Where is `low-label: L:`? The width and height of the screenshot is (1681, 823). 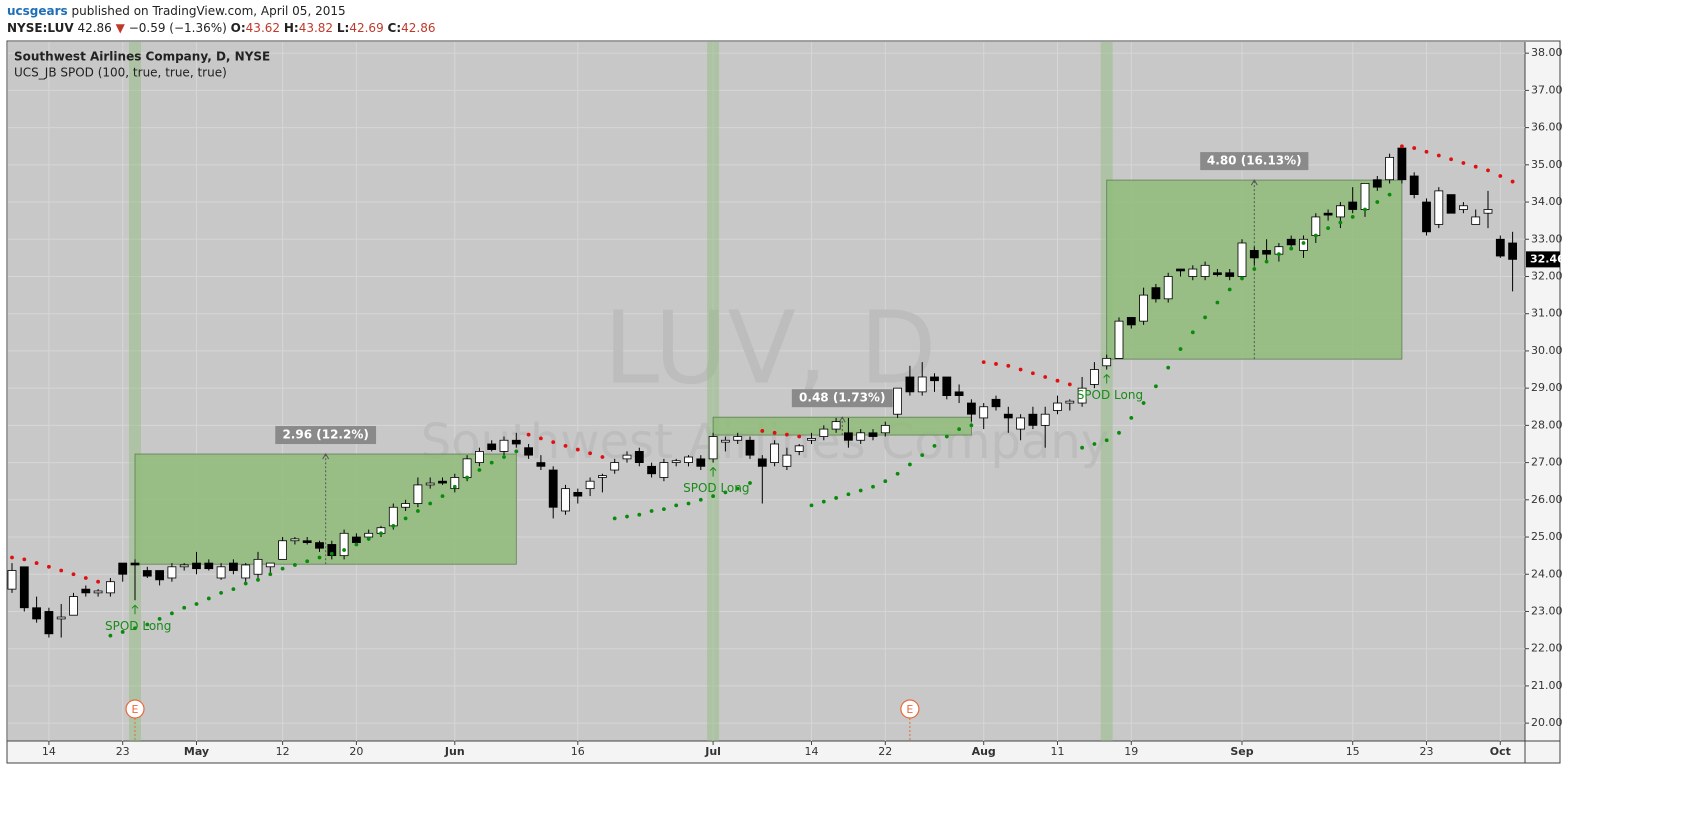 low-label: L: is located at coordinates (343, 28).